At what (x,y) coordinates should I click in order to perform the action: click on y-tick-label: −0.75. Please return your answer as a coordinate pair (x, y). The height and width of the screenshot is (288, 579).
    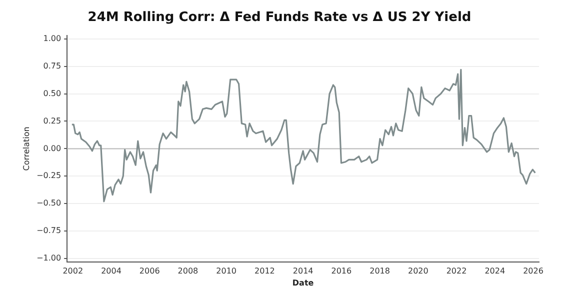
    Looking at the image, I should click on (49, 231).